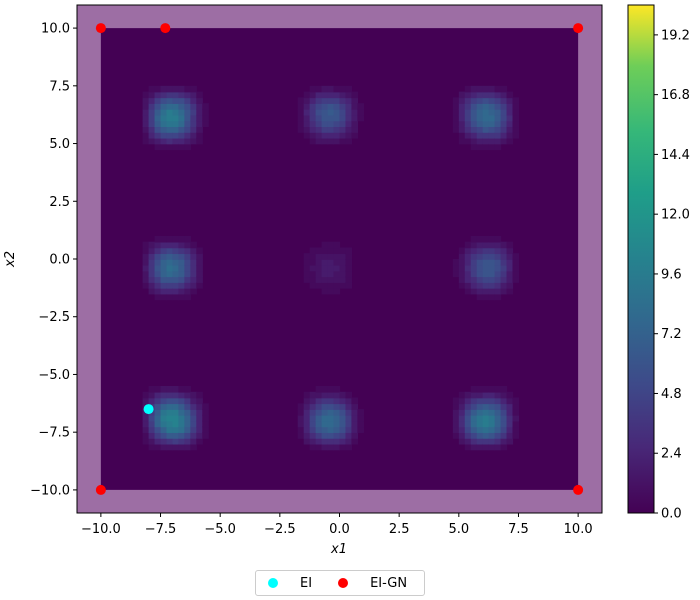 The width and height of the screenshot is (700, 600). I want to click on y-tick-label: 10.0, so click(55, 29).